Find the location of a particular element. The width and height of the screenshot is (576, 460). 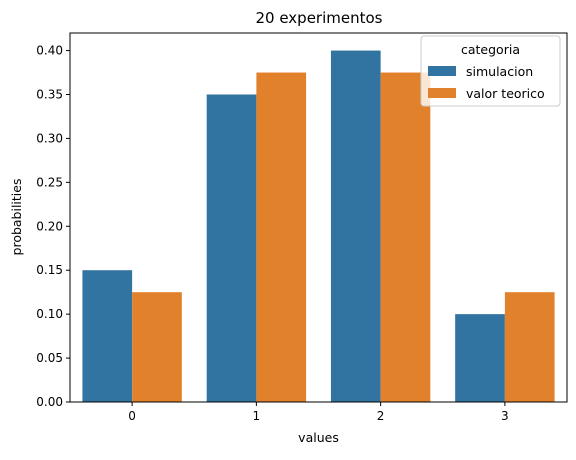

x-tick-label: 2 is located at coordinates (381, 416).